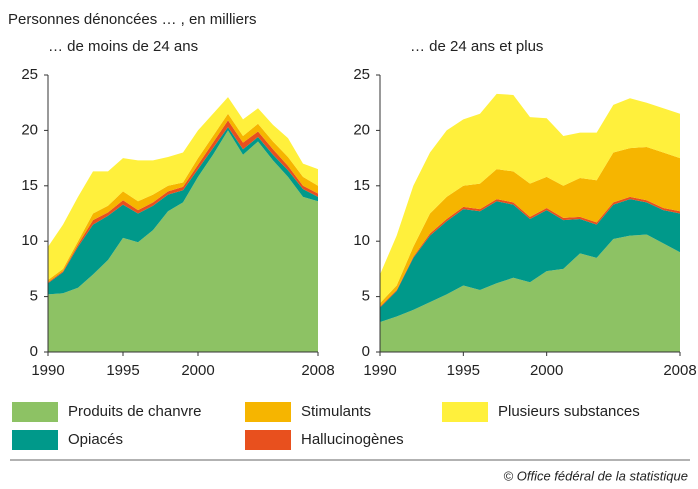 This screenshot has width=698, height=489. I want to click on legend-label: Plusieurs substances, so click(569, 411).